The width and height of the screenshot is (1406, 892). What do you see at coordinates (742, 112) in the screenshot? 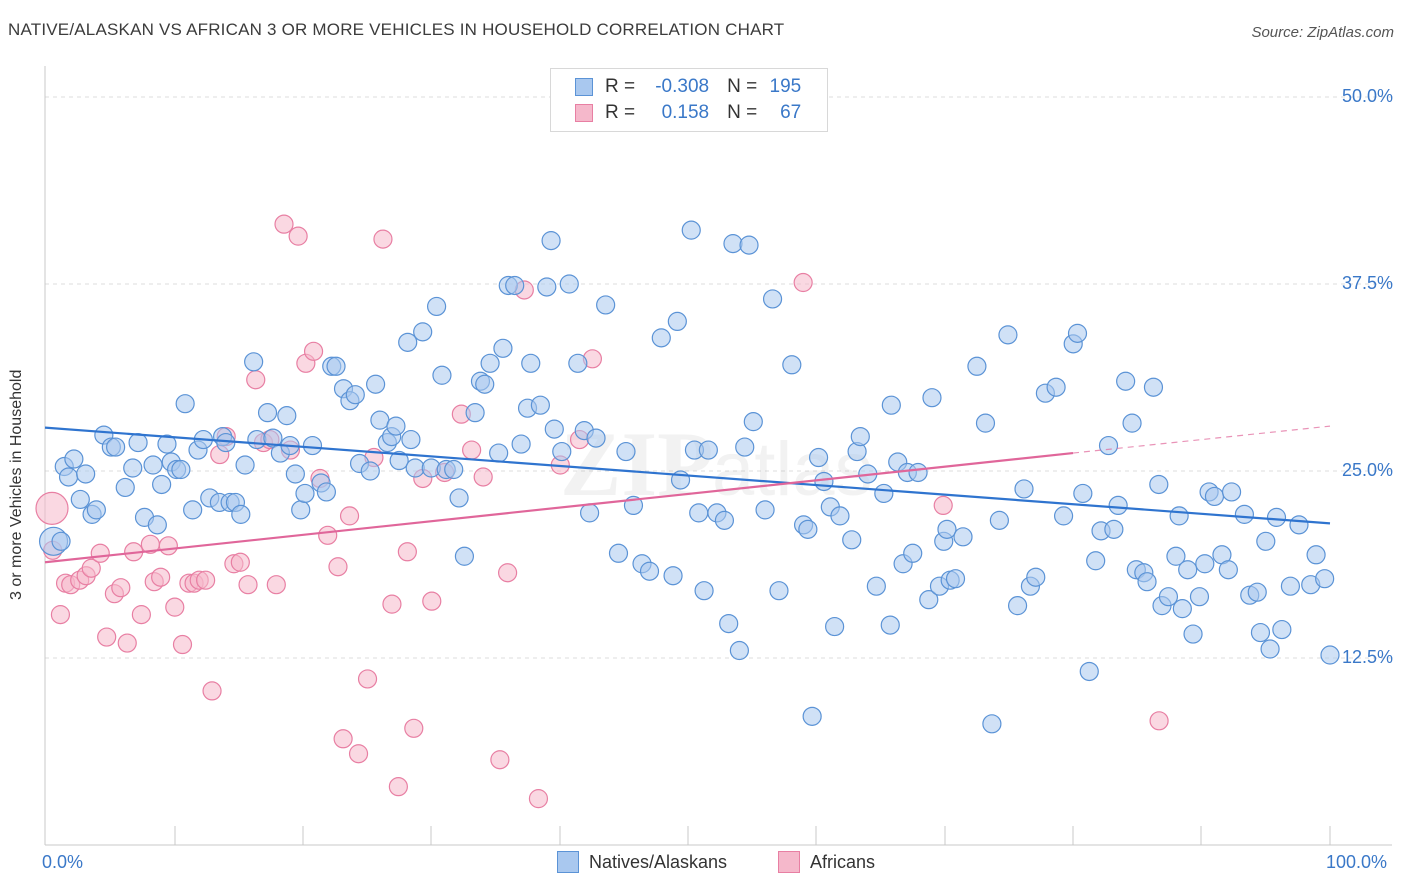
I see `legend-n-label: N =` at bounding box center [742, 112].